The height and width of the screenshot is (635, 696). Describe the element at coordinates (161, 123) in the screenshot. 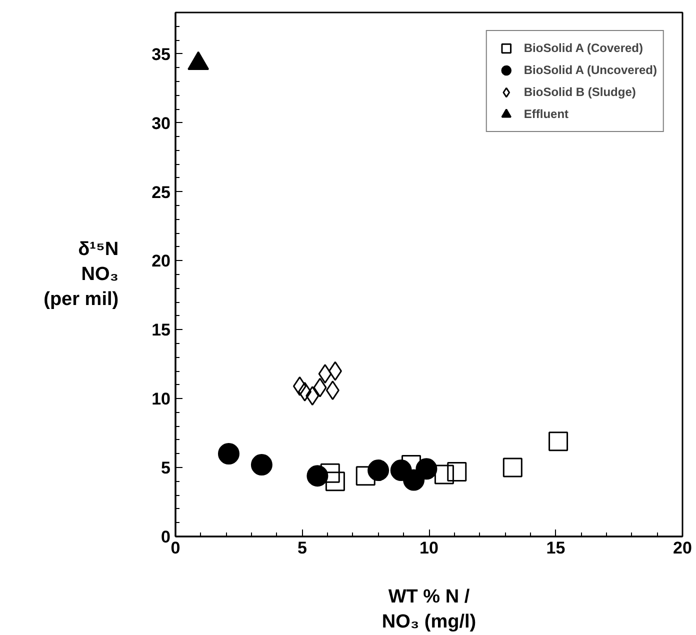

I see `y-tick-label: 30` at that location.